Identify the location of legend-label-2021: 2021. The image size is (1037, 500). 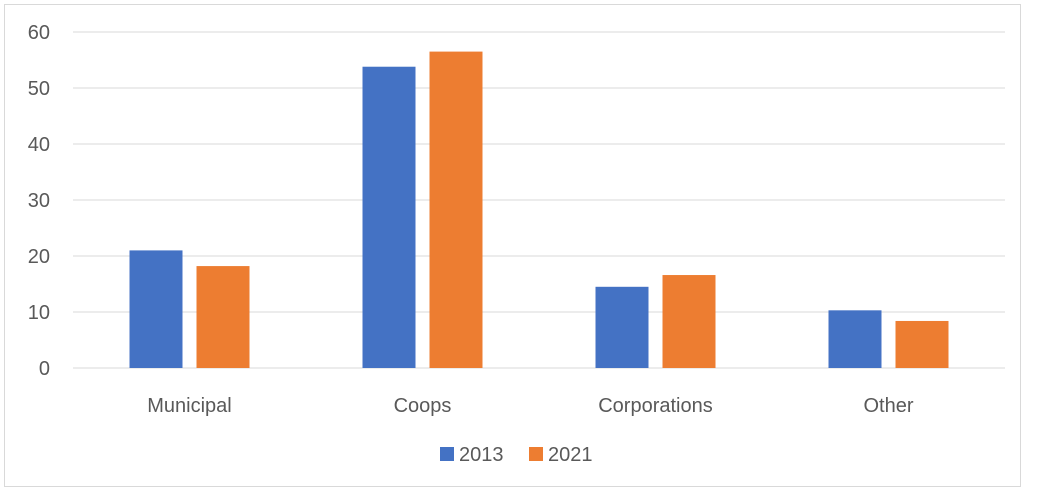
(570, 455).